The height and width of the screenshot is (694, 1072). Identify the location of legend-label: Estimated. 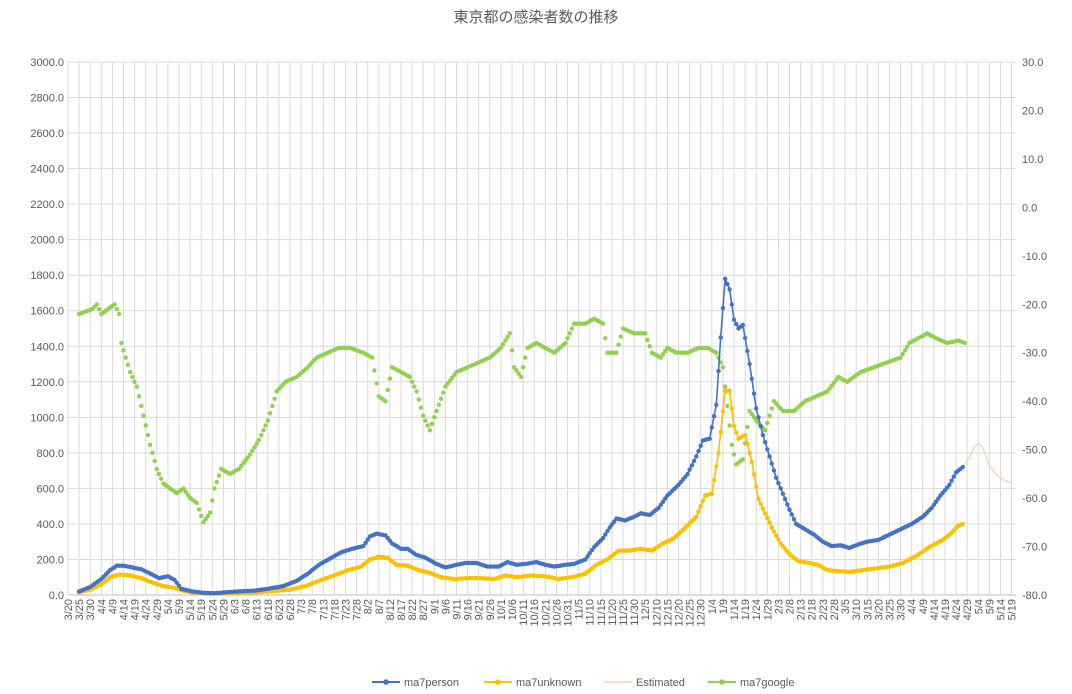
(660, 683).